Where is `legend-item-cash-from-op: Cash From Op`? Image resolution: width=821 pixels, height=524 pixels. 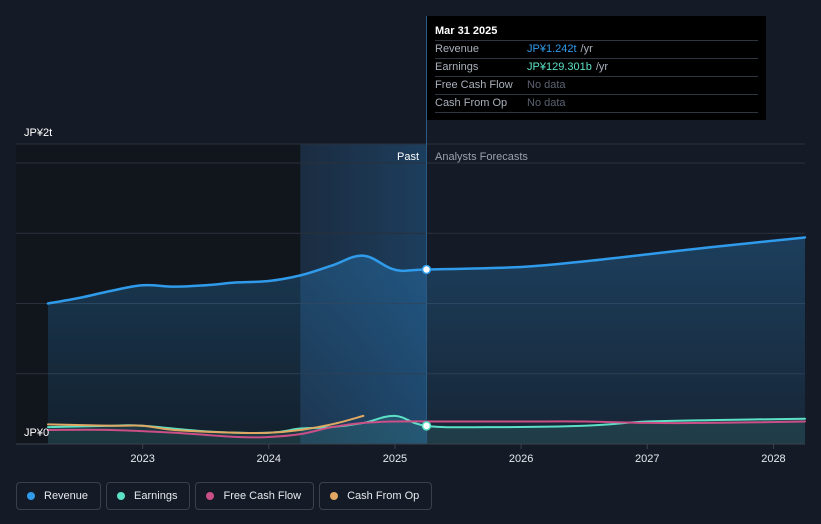
legend-item-cash-from-op: Cash From Op is located at coordinates (376, 496).